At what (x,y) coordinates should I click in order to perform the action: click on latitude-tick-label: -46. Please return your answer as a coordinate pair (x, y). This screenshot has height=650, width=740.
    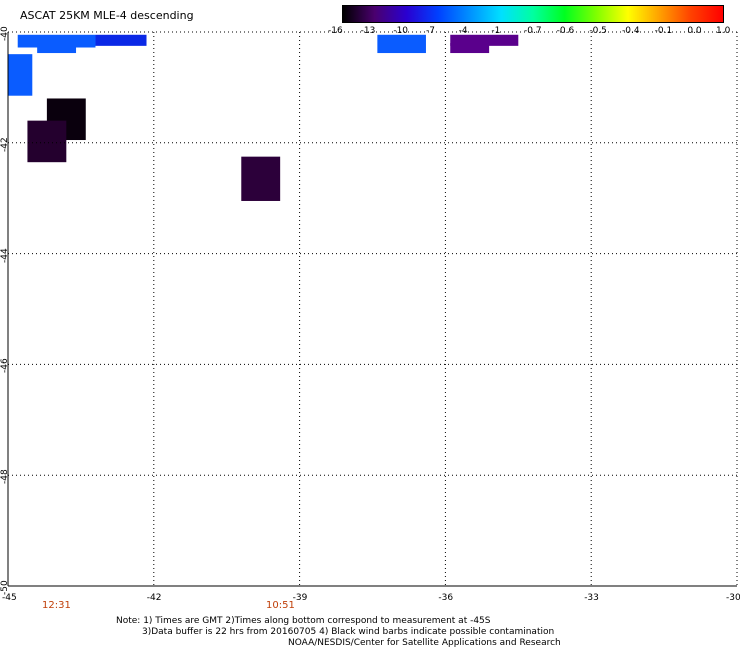
    Looking at the image, I should click on (5, 366).